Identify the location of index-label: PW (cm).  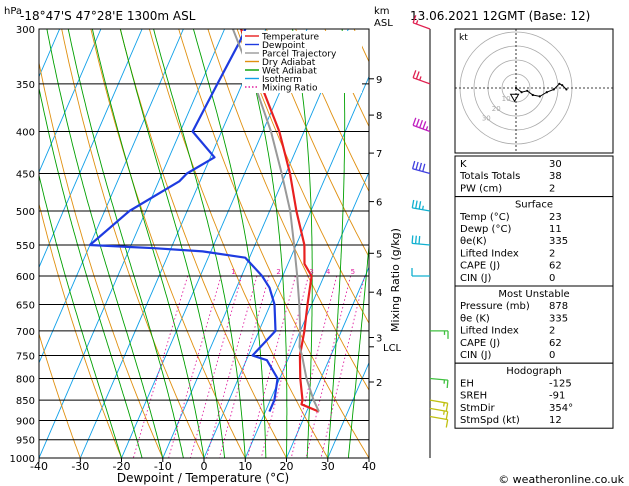
(481, 188).